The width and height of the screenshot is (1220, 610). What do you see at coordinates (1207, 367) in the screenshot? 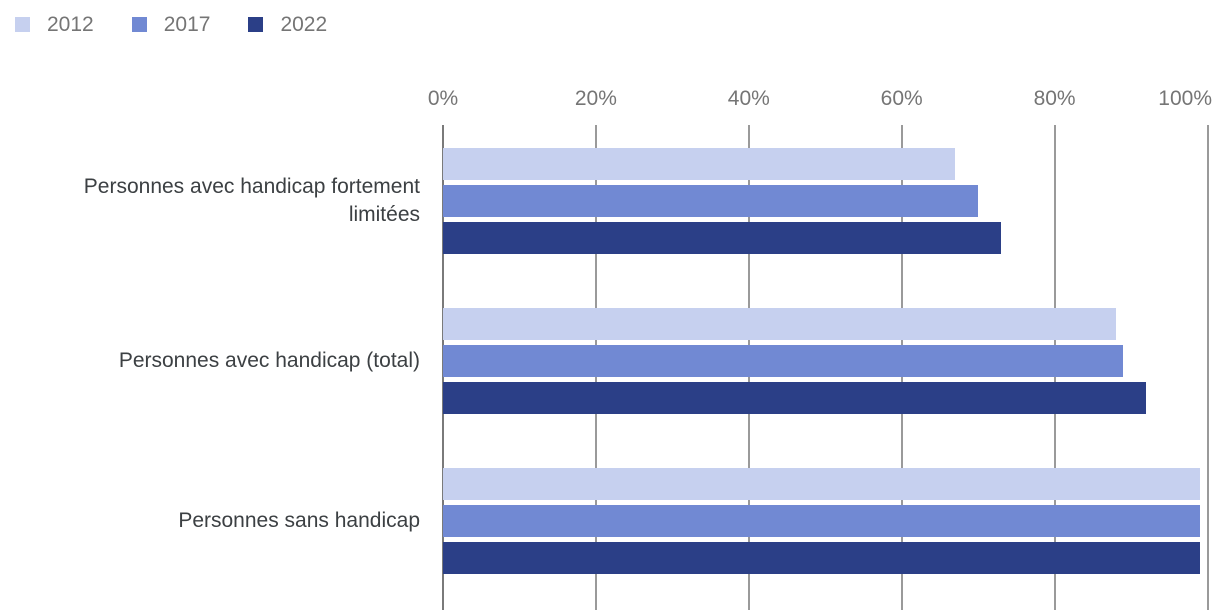
I see `gridline` at bounding box center [1207, 367].